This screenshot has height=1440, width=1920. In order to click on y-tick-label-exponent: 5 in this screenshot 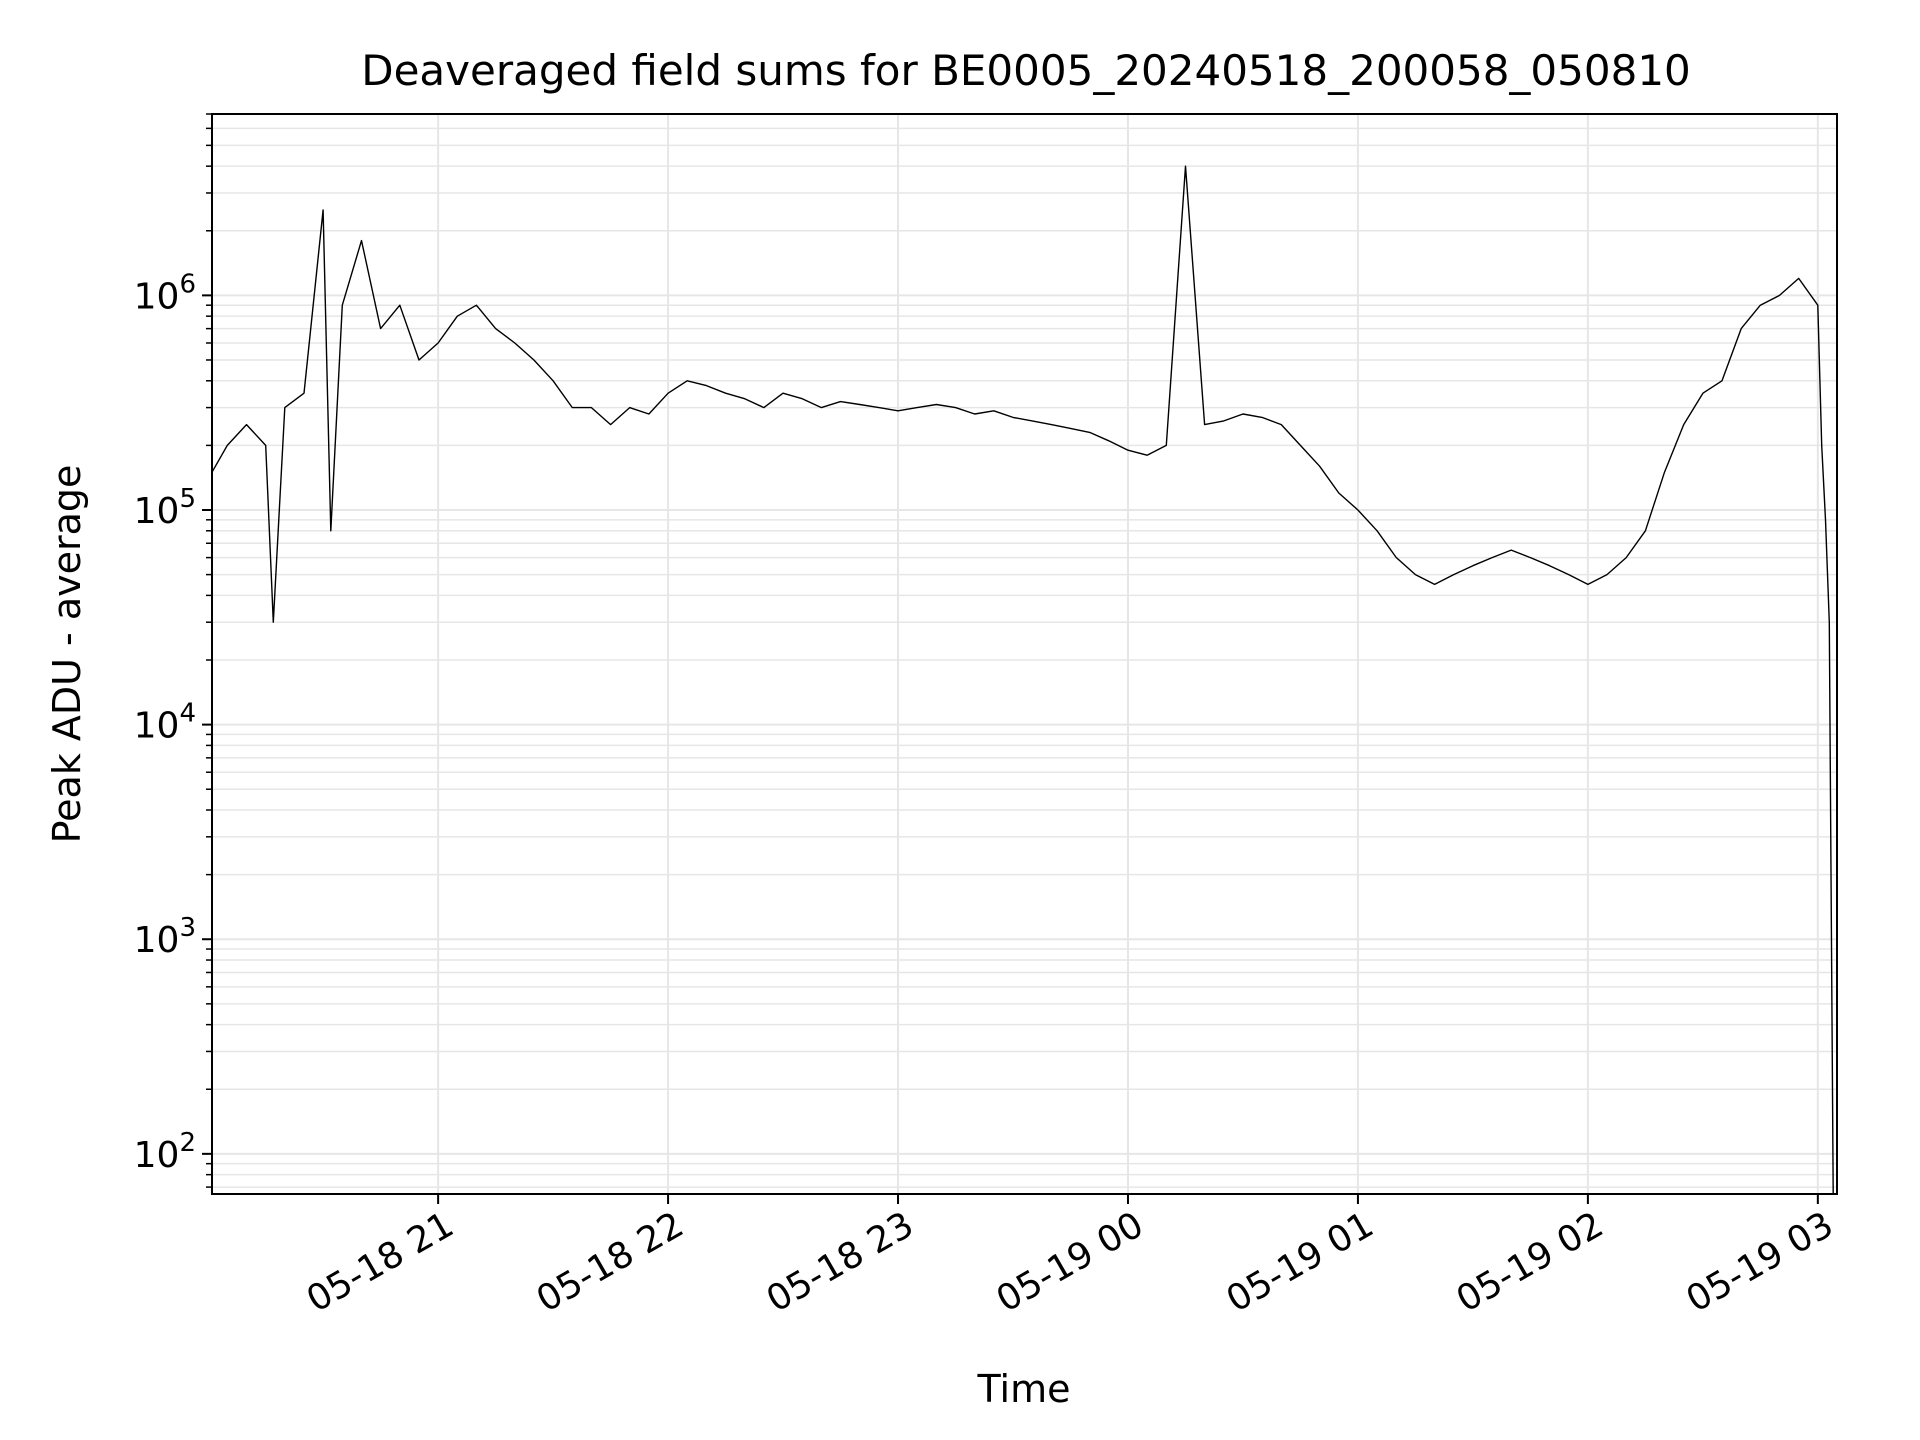, I will do `click(187, 499)`.